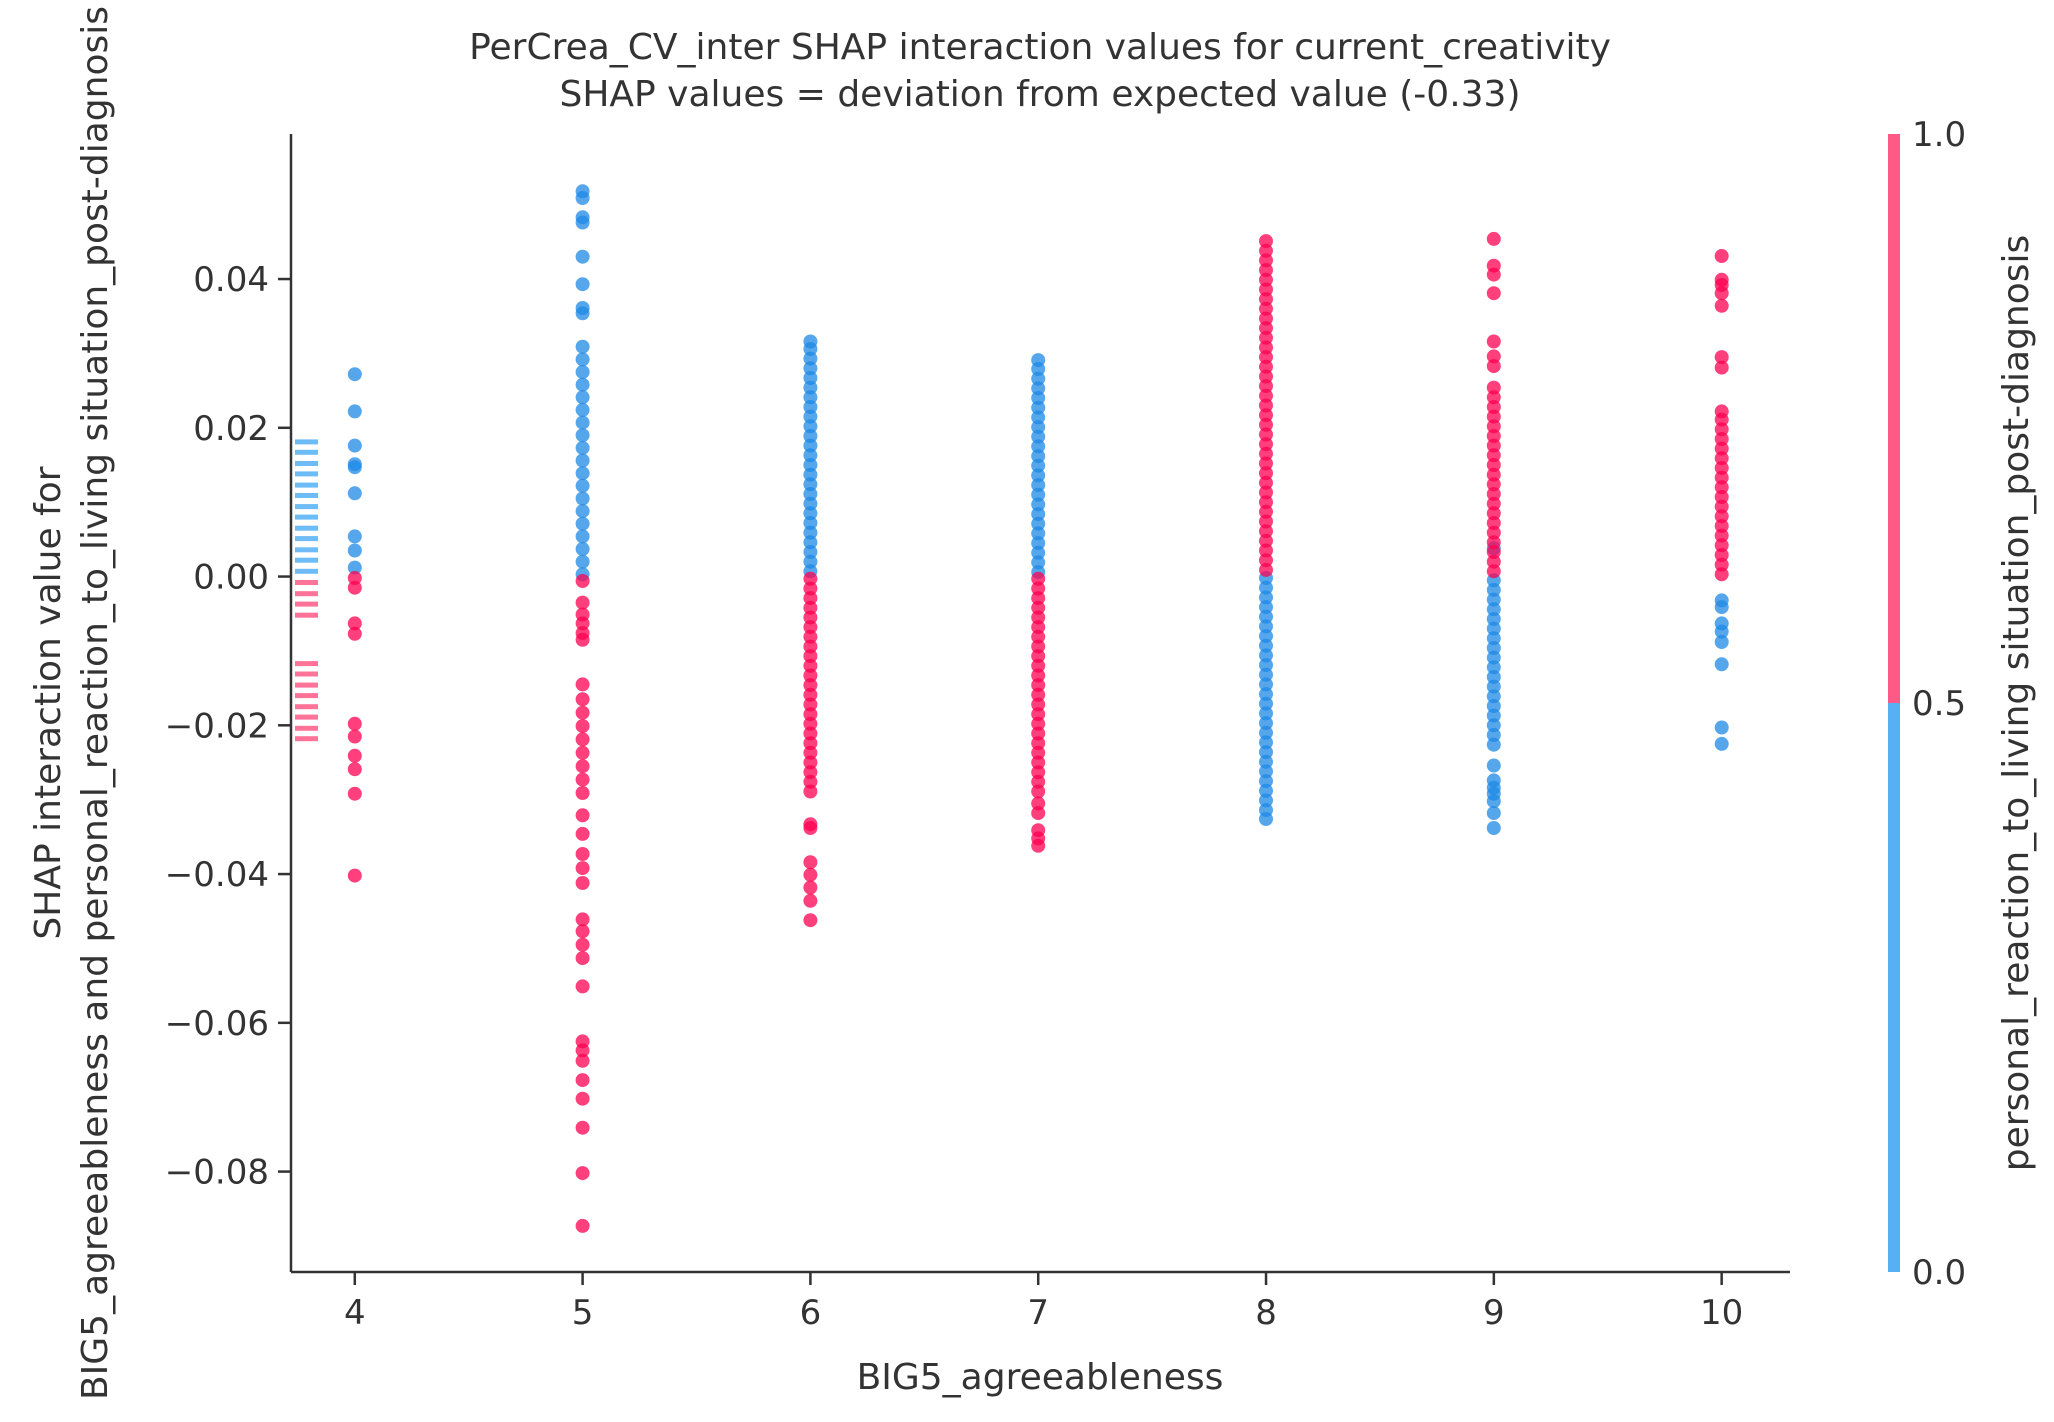 Image resolution: width=2054 pixels, height=1422 pixels. Describe the element at coordinates (1038, 1313) in the screenshot. I see `x-tick-label: 7` at that location.